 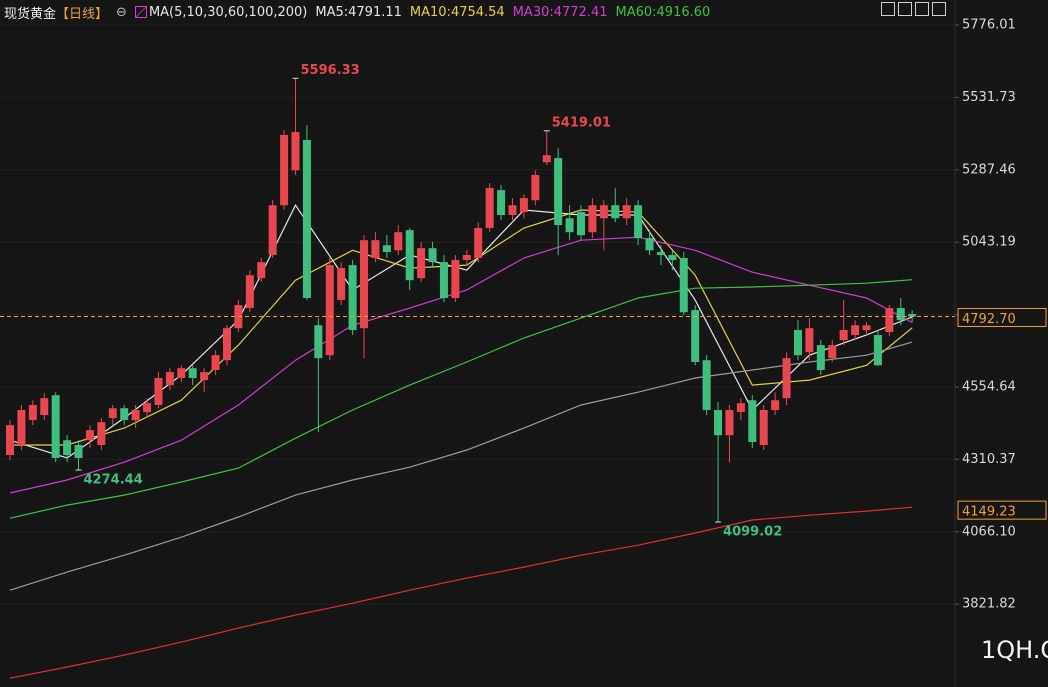 I want to click on extreme-label: 5419.01, so click(x=581, y=122).